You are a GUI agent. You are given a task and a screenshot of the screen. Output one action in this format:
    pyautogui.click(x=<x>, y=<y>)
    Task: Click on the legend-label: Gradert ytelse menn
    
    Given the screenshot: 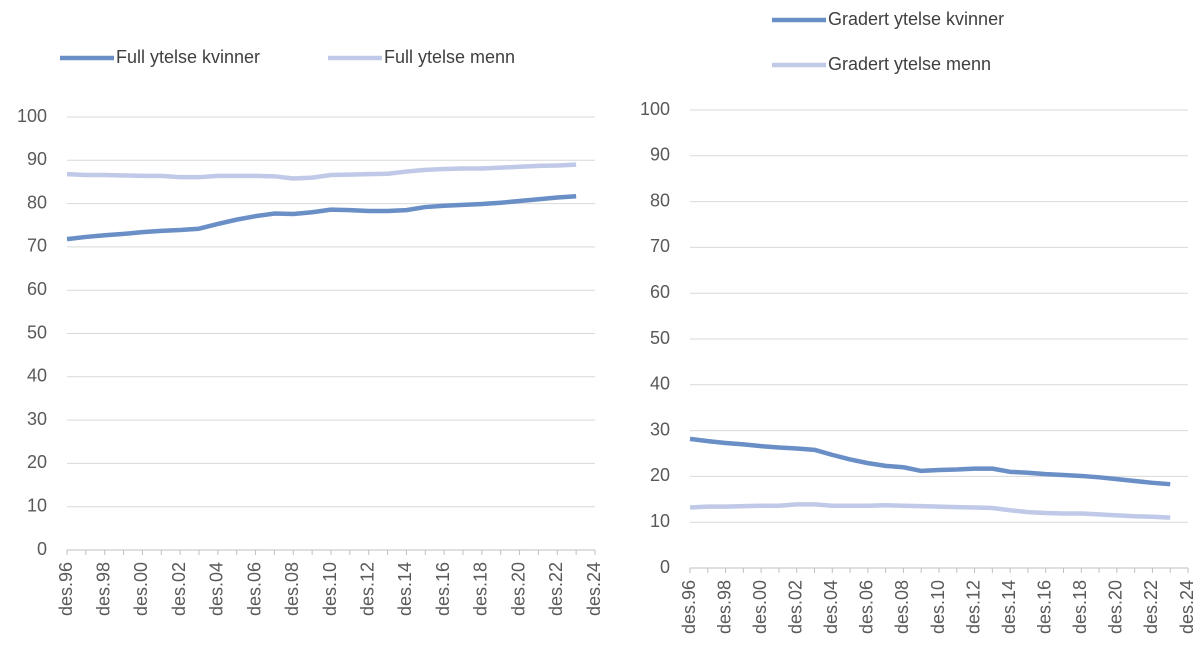 What is the action you would take?
    pyautogui.click(x=909, y=64)
    